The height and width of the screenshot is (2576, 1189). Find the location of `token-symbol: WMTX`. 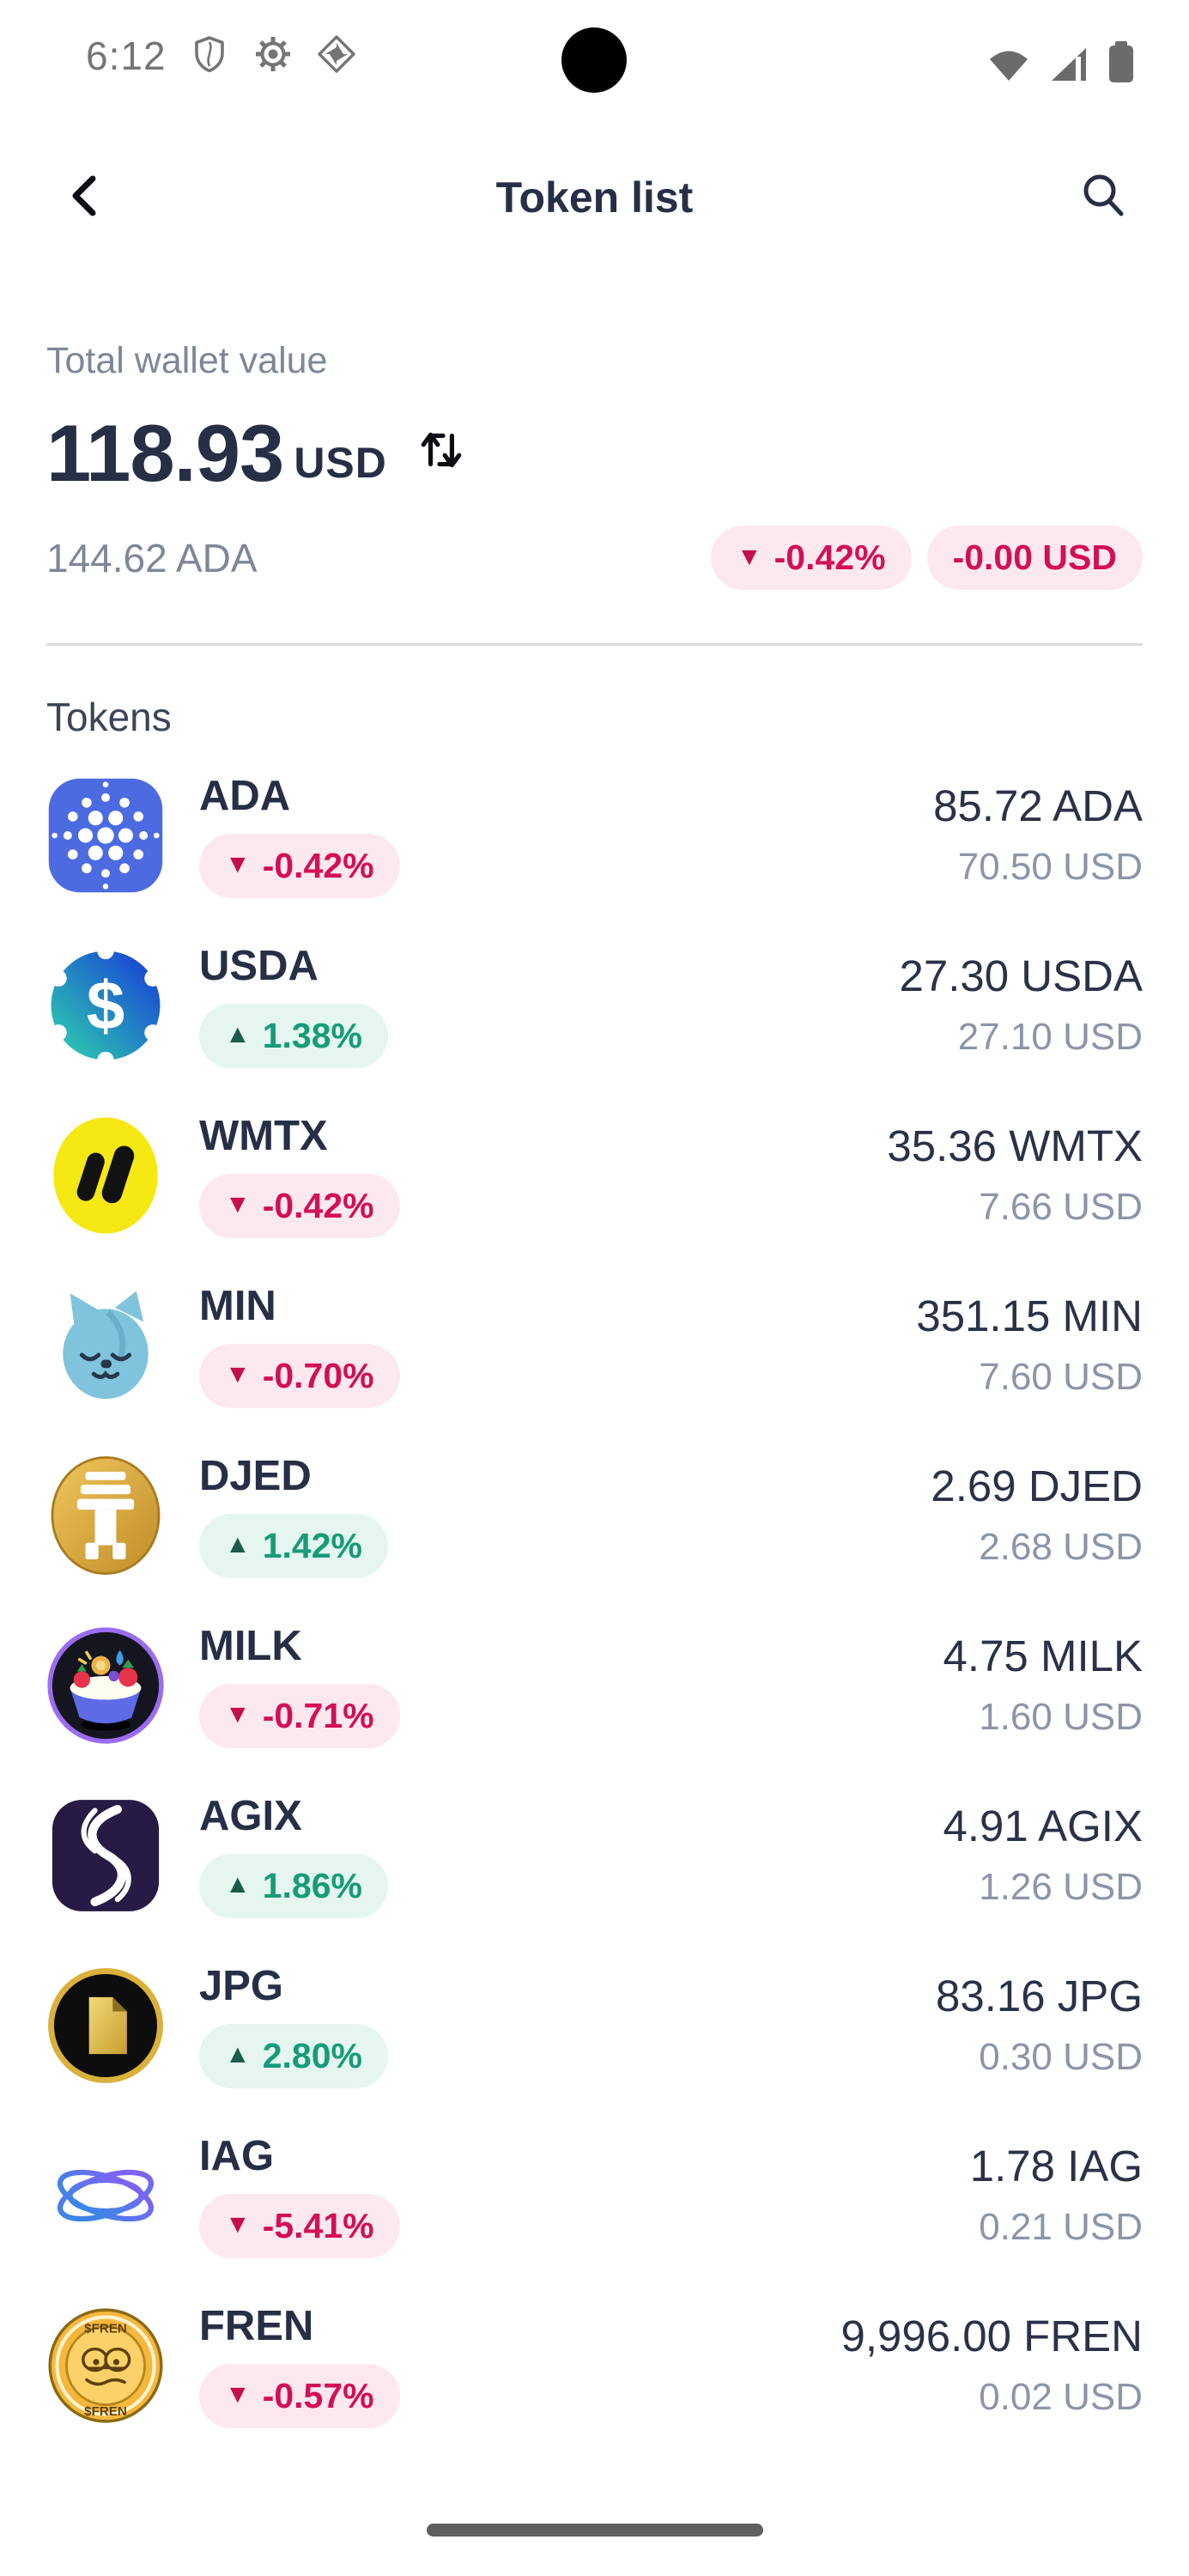

token-symbol: WMTX is located at coordinates (263, 1135).